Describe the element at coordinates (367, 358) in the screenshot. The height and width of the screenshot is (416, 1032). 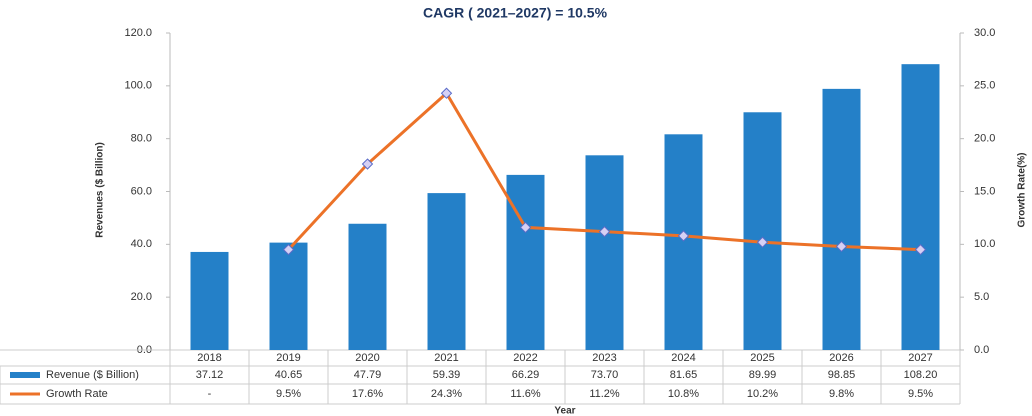
I see `x-tick-label: 2020` at that location.